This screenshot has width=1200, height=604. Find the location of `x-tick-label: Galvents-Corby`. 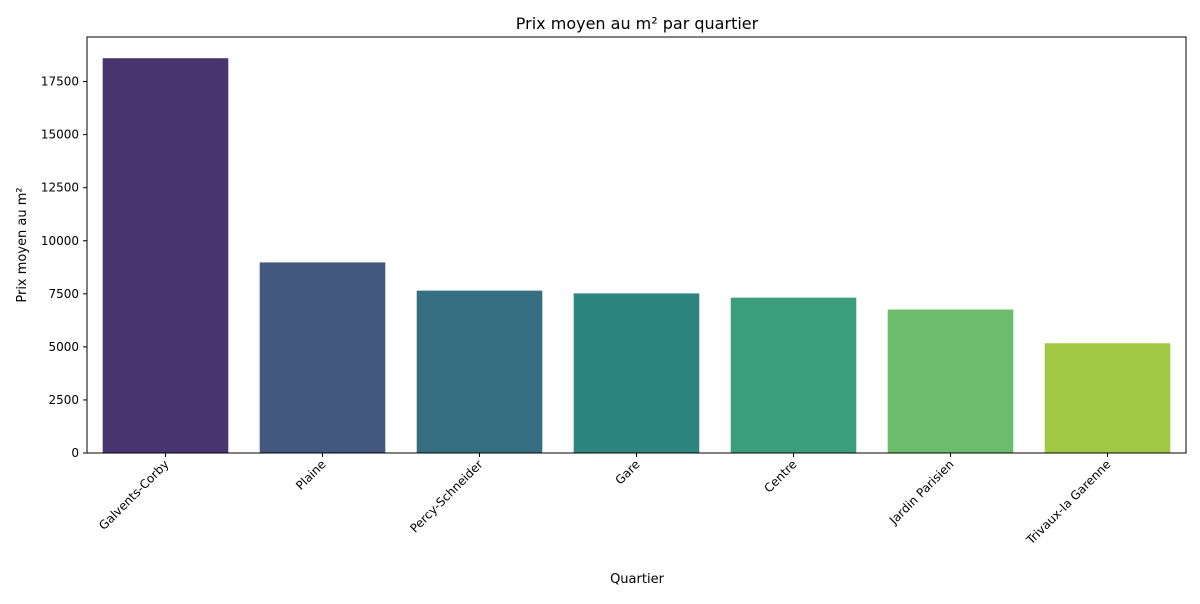

x-tick-label: Galvents-Corby is located at coordinates (133, 494).